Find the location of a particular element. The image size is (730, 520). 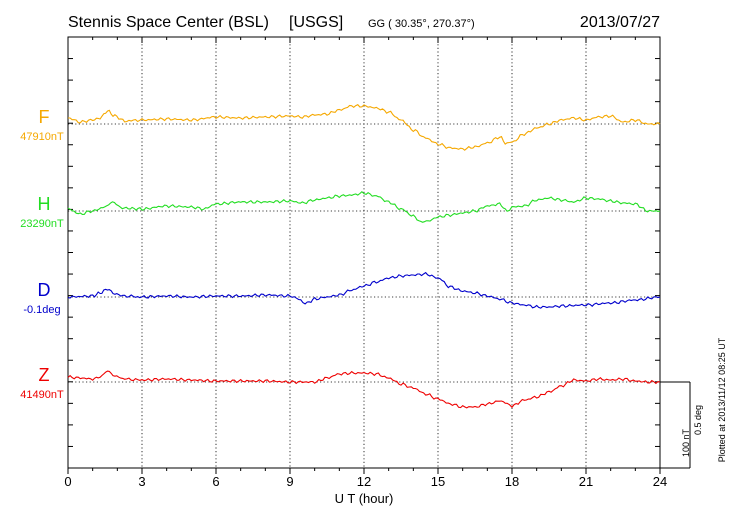

x-tick-label-15: 15 is located at coordinates (438, 481).